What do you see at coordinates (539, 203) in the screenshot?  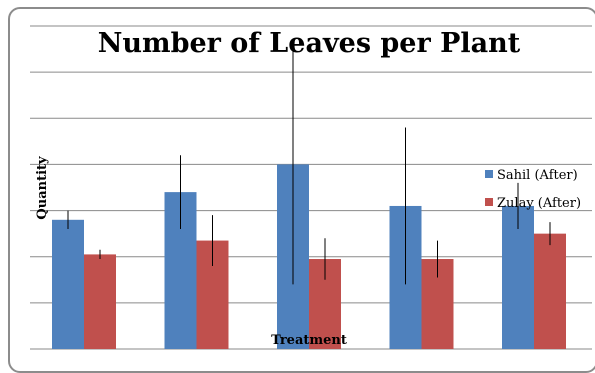 I see `legend-label-zulay: Zulay (After)` at bounding box center [539, 203].